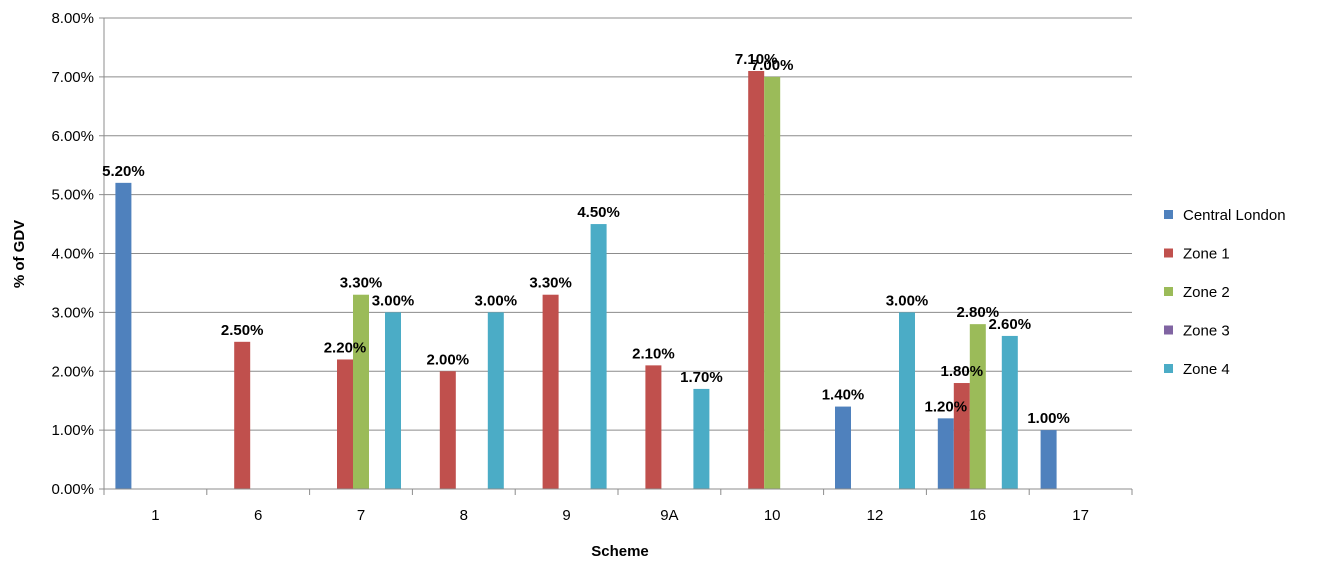 The height and width of the screenshot is (561, 1330). I want to click on y-tick-label: 5.00%, so click(72, 195).